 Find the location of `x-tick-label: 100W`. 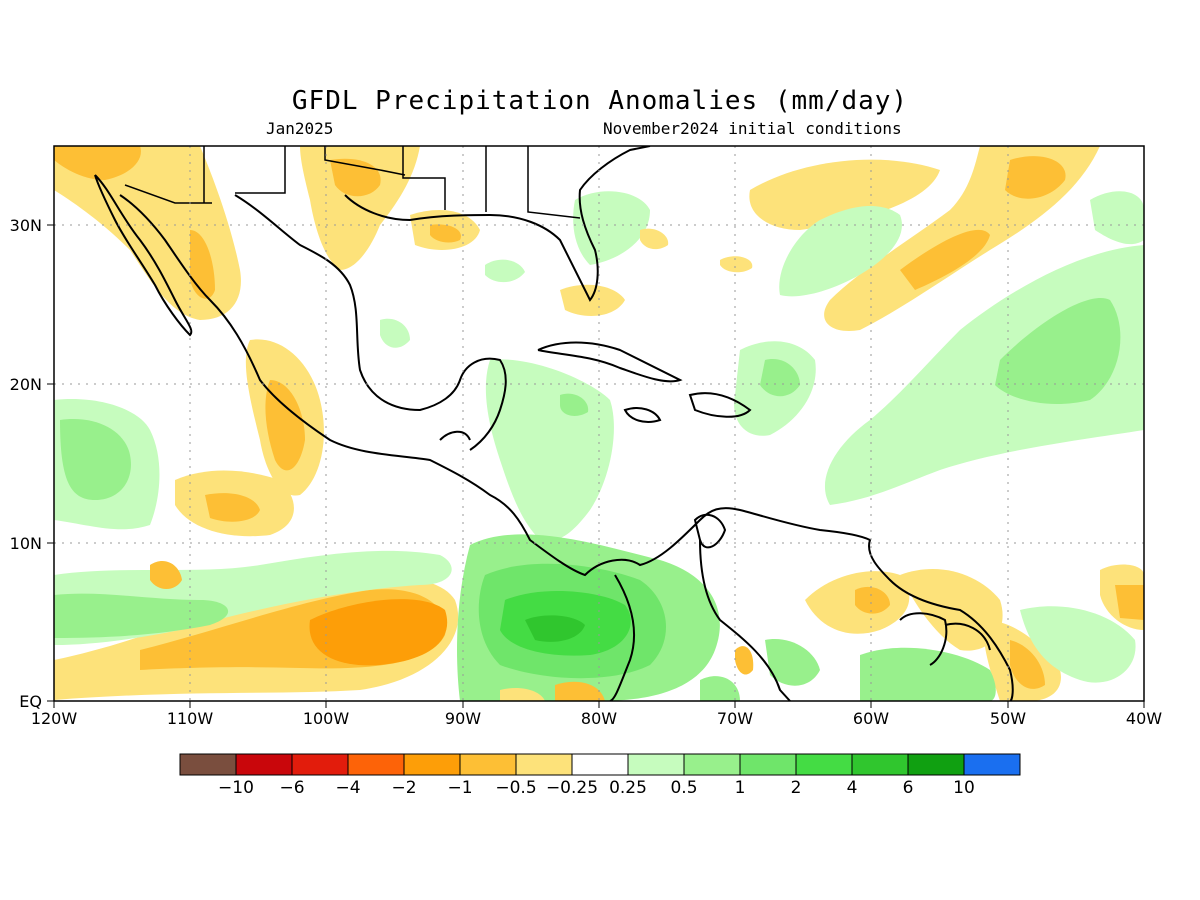

x-tick-label: 100W is located at coordinates (326, 718).